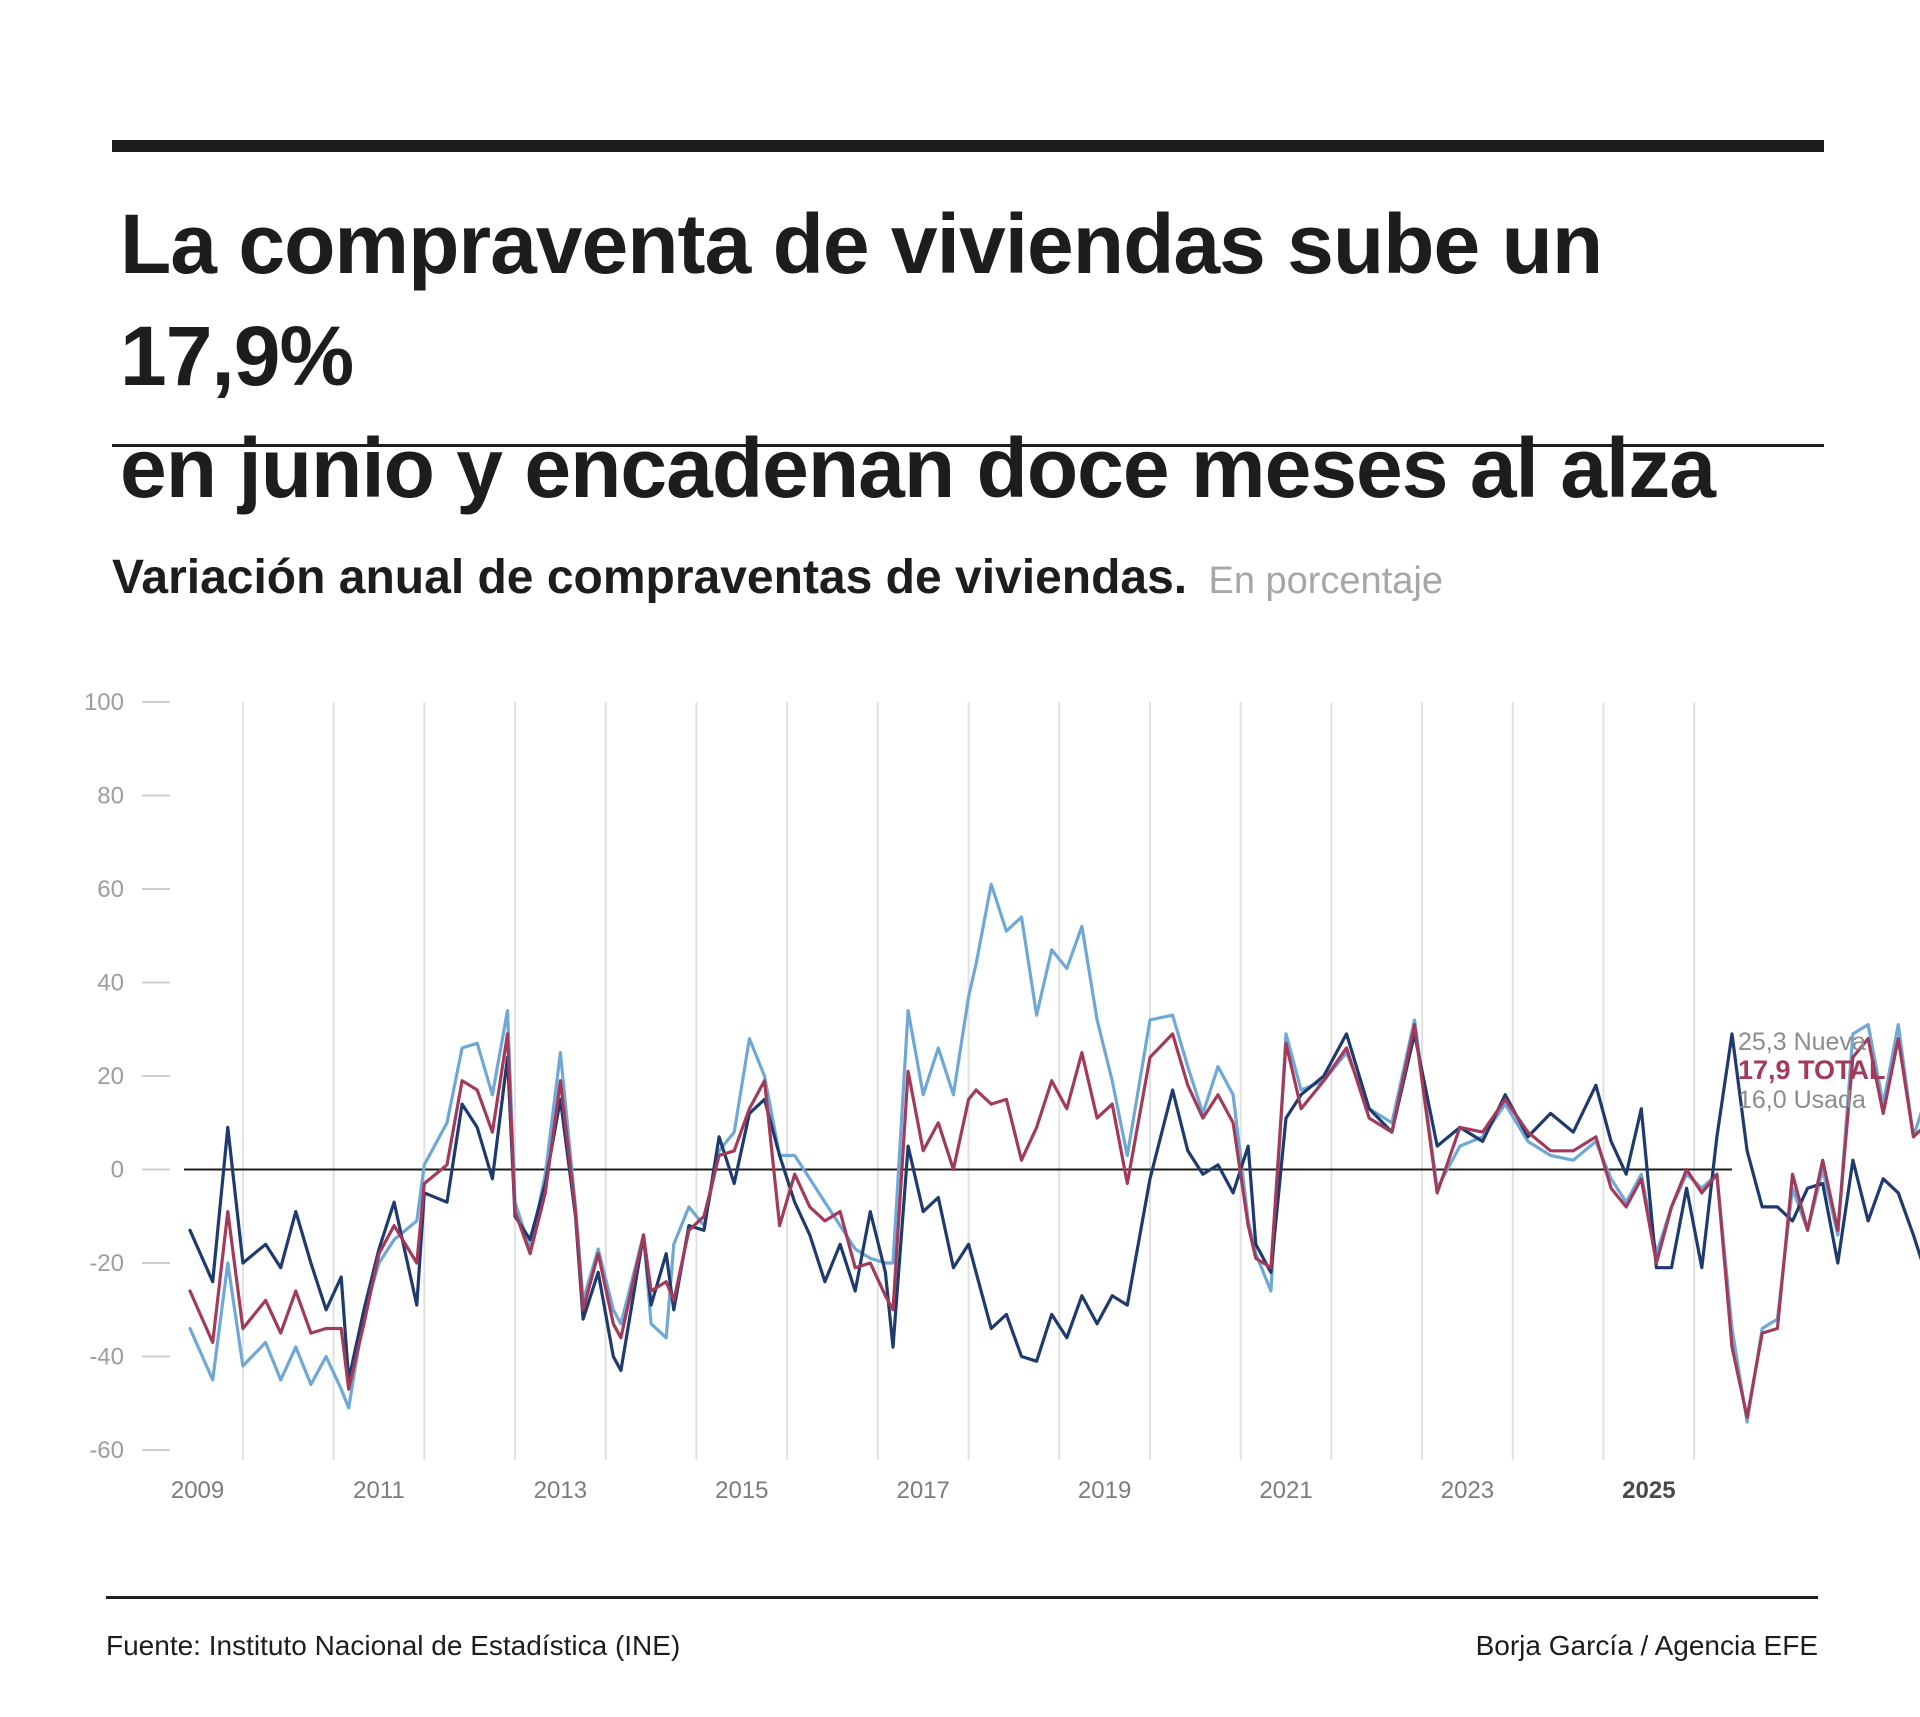 Image resolution: width=1920 pixels, height=1717 pixels. Describe the element at coordinates (110, 889) in the screenshot. I see `y-tick-60: 60` at that location.